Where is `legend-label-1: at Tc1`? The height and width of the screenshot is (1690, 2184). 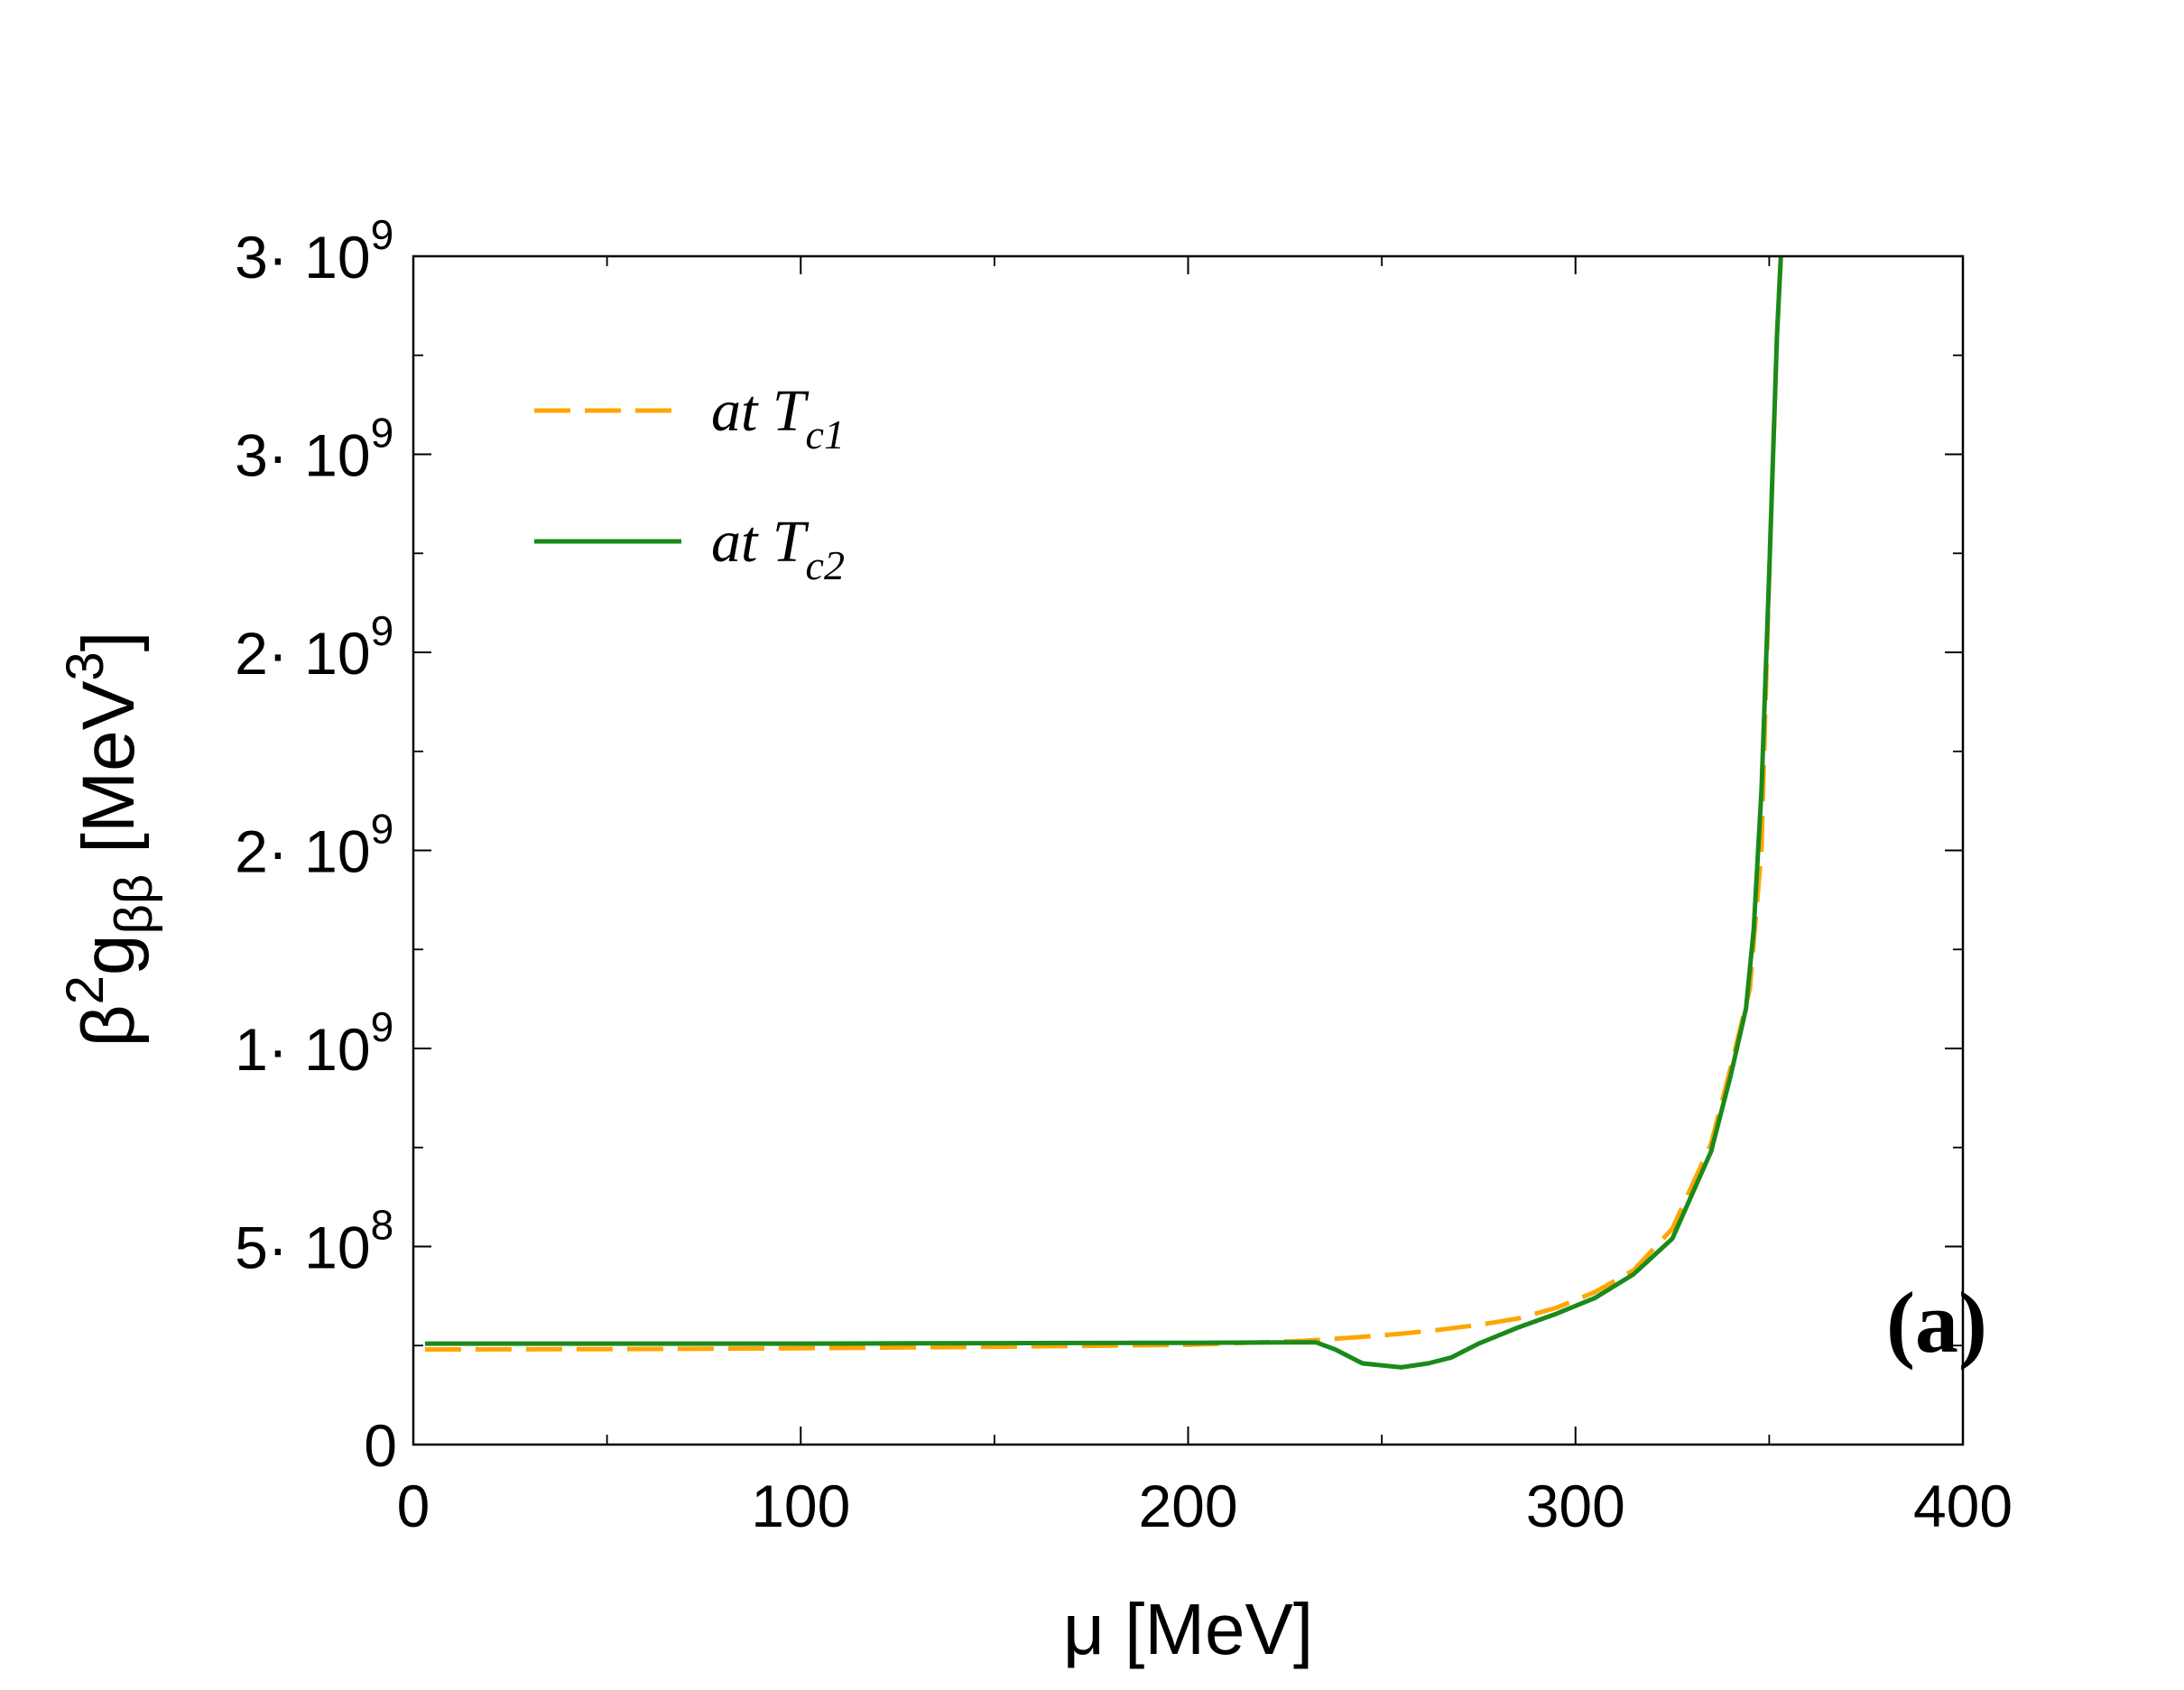 legend-label-1: at Tc1 is located at coordinates (778, 417).